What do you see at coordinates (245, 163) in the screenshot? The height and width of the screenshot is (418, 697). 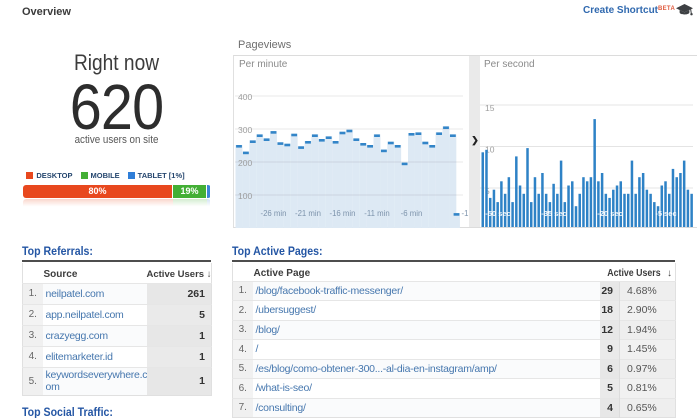 I see `svg-text: 200` at bounding box center [245, 163].